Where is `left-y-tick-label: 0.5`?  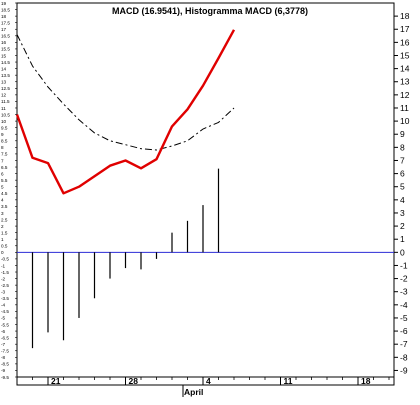
left-y-tick-label: 0.5 is located at coordinates (4, 246).